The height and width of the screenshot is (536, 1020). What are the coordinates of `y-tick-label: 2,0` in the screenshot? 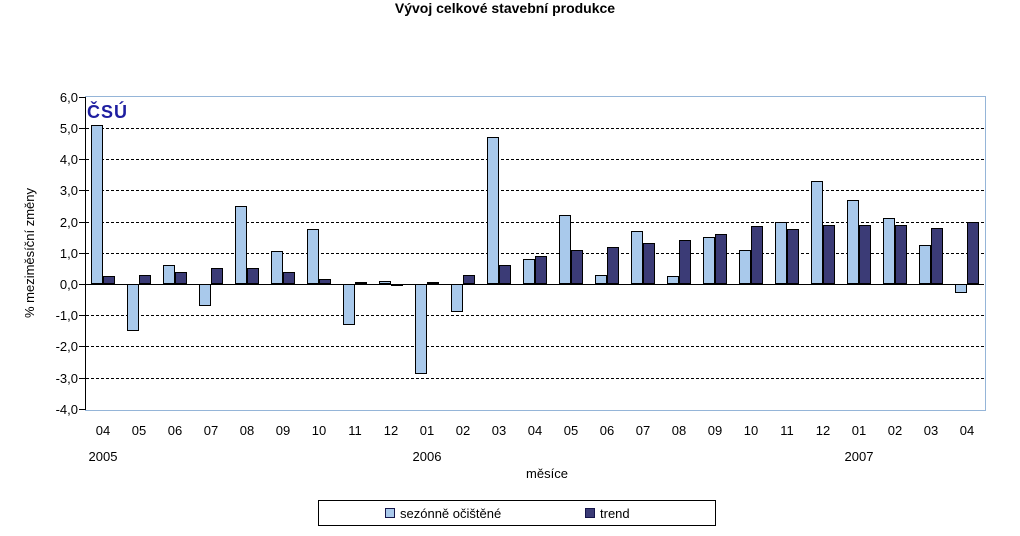 It's located at (68, 222).